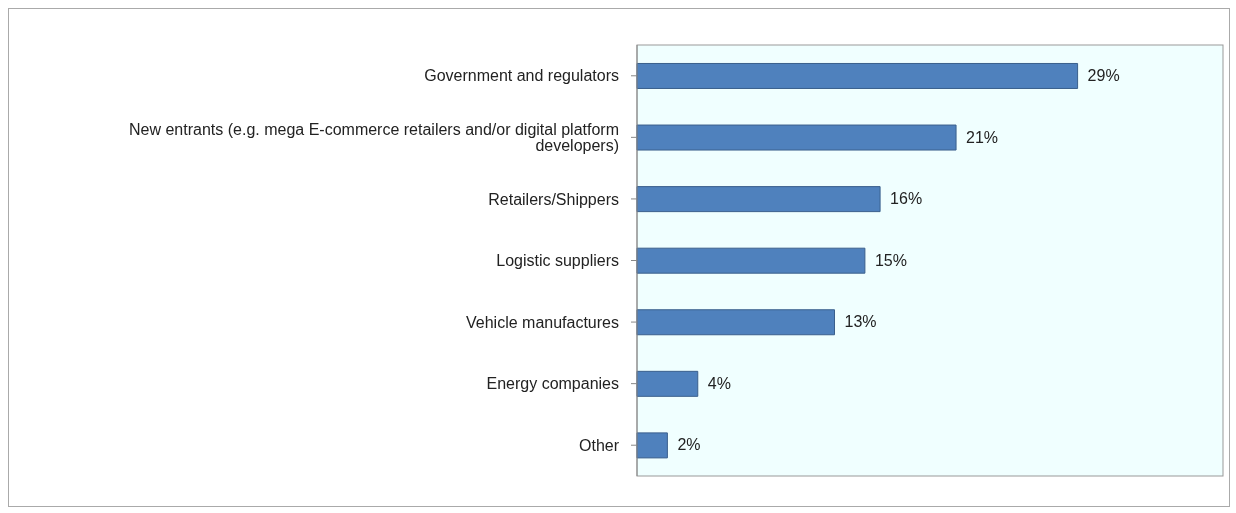 The width and height of the screenshot is (1236, 513). Describe the element at coordinates (542, 322) in the screenshot. I see `y-tick-label: Vehicle manufactures` at that location.